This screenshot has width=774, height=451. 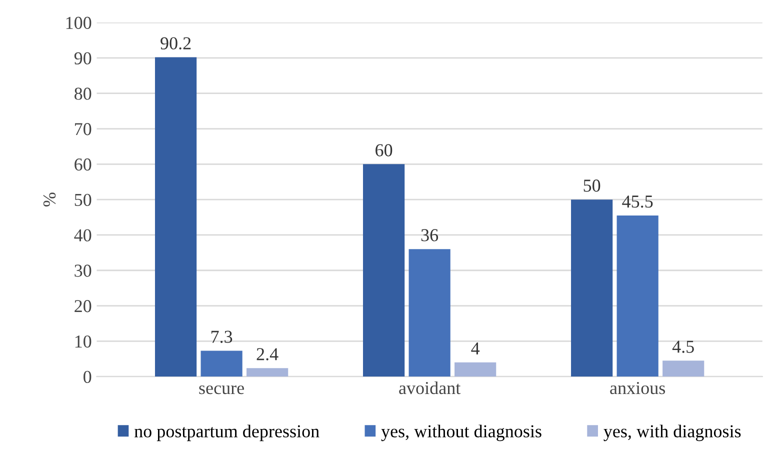 What do you see at coordinates (430, 387) in the screenshot?
I see `x-tick-label: avoidant` at bounding box center [430, 387].